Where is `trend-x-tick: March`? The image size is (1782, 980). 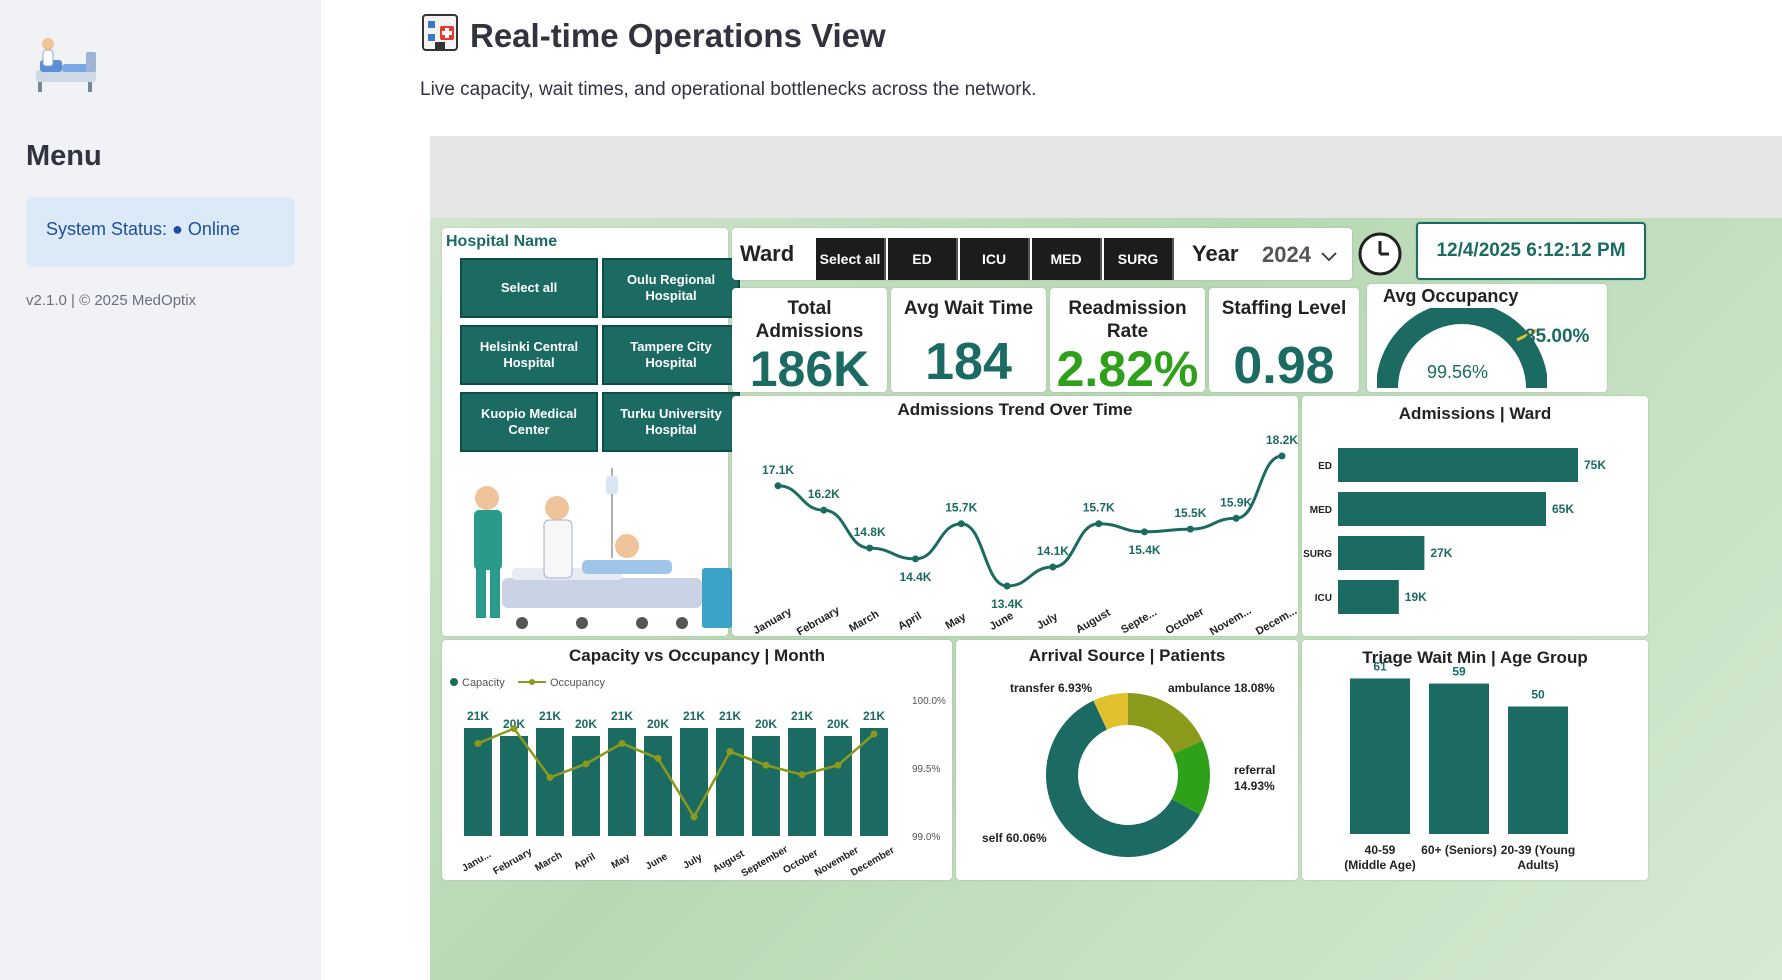
trend-x-tick: March is located at coordinates (864, 621).